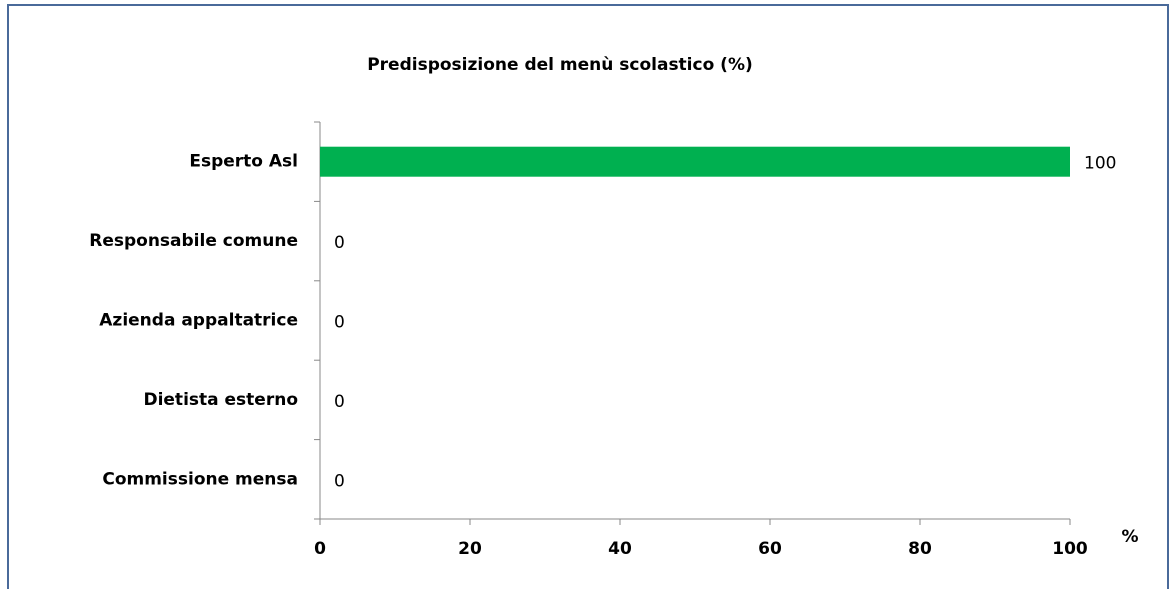 Image resolution: width=1174 pixels, height=589 pixels. I want to click on x-tick-label: 100, so click(1070, 549).